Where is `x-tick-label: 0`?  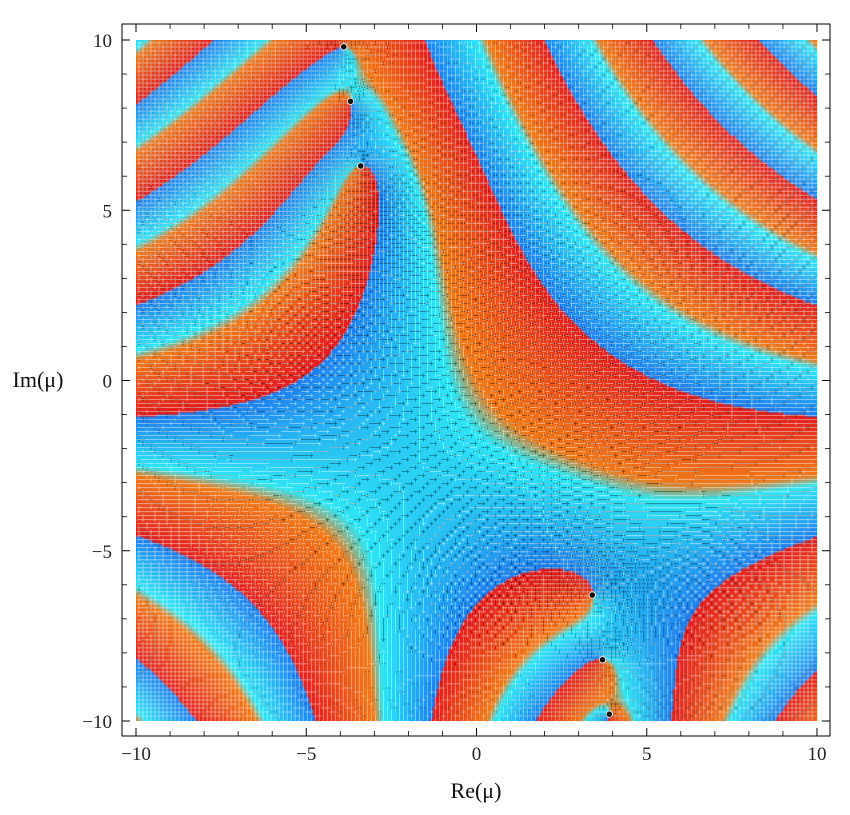 x-tick-label: 0 is located at coordinates (477, 754).